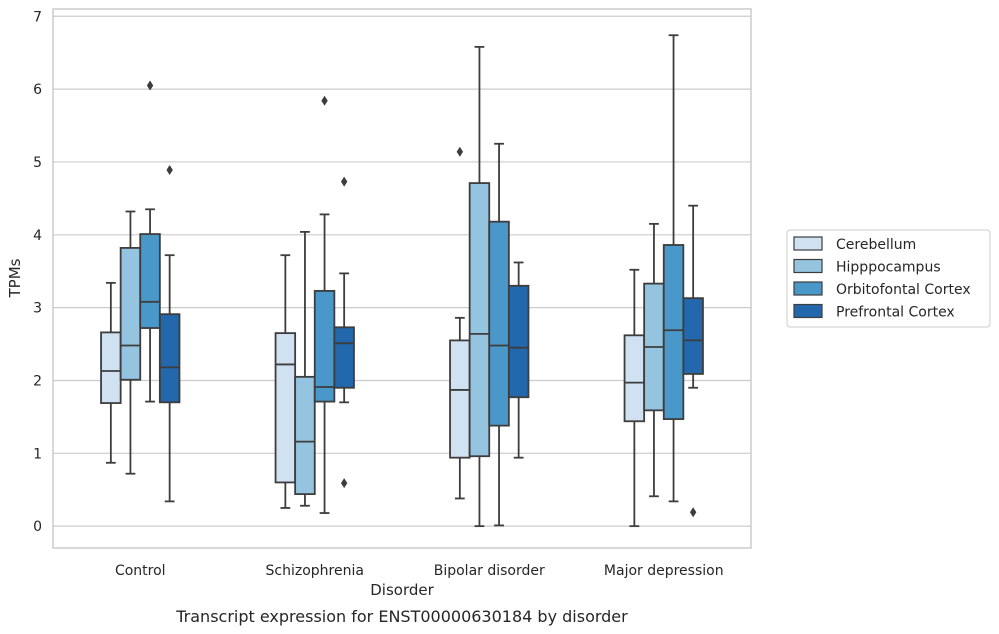 Image resolution: width=999 pixels, height=634 pixels. I want to click on x-axis-label: Disorder, so click(402, 590).